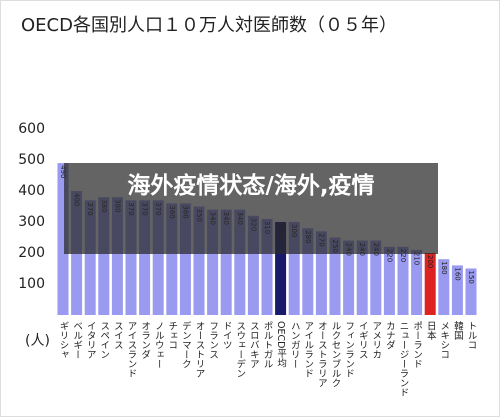  What do you see at coordinates (31, 160) in the screenshot?
I see `y-tick-label: 500` at bounding box center [31, 160].